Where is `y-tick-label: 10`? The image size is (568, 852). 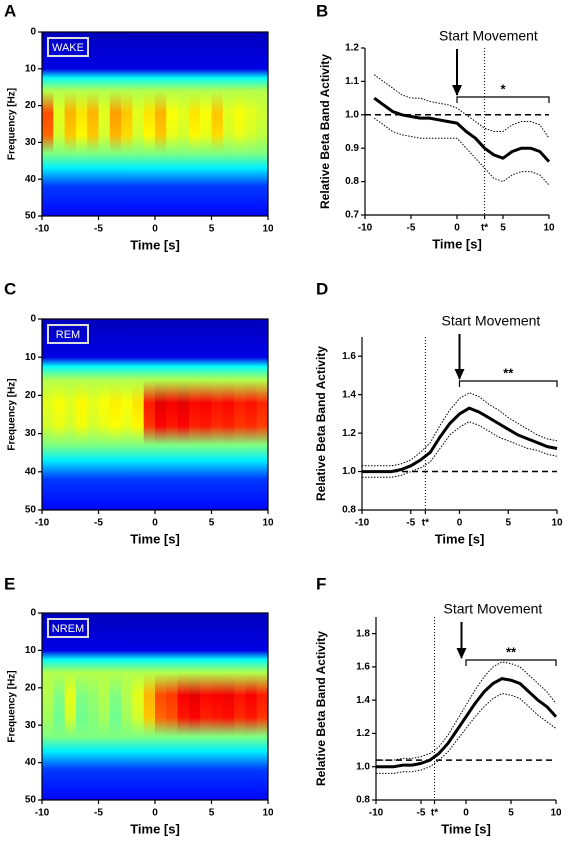 y-tick-label: 10 is located at coordinates (31, 650).